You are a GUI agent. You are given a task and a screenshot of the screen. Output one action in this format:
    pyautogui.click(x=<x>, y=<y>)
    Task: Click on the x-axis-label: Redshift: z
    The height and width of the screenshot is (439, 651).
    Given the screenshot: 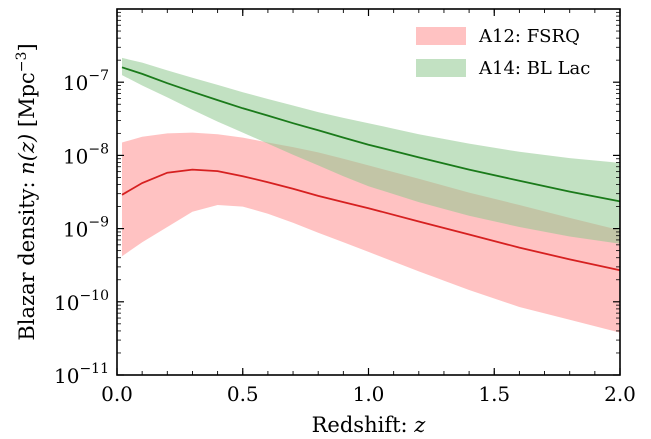 What is the action you would take?
    pyautogui.click(x=369, y=425)
    